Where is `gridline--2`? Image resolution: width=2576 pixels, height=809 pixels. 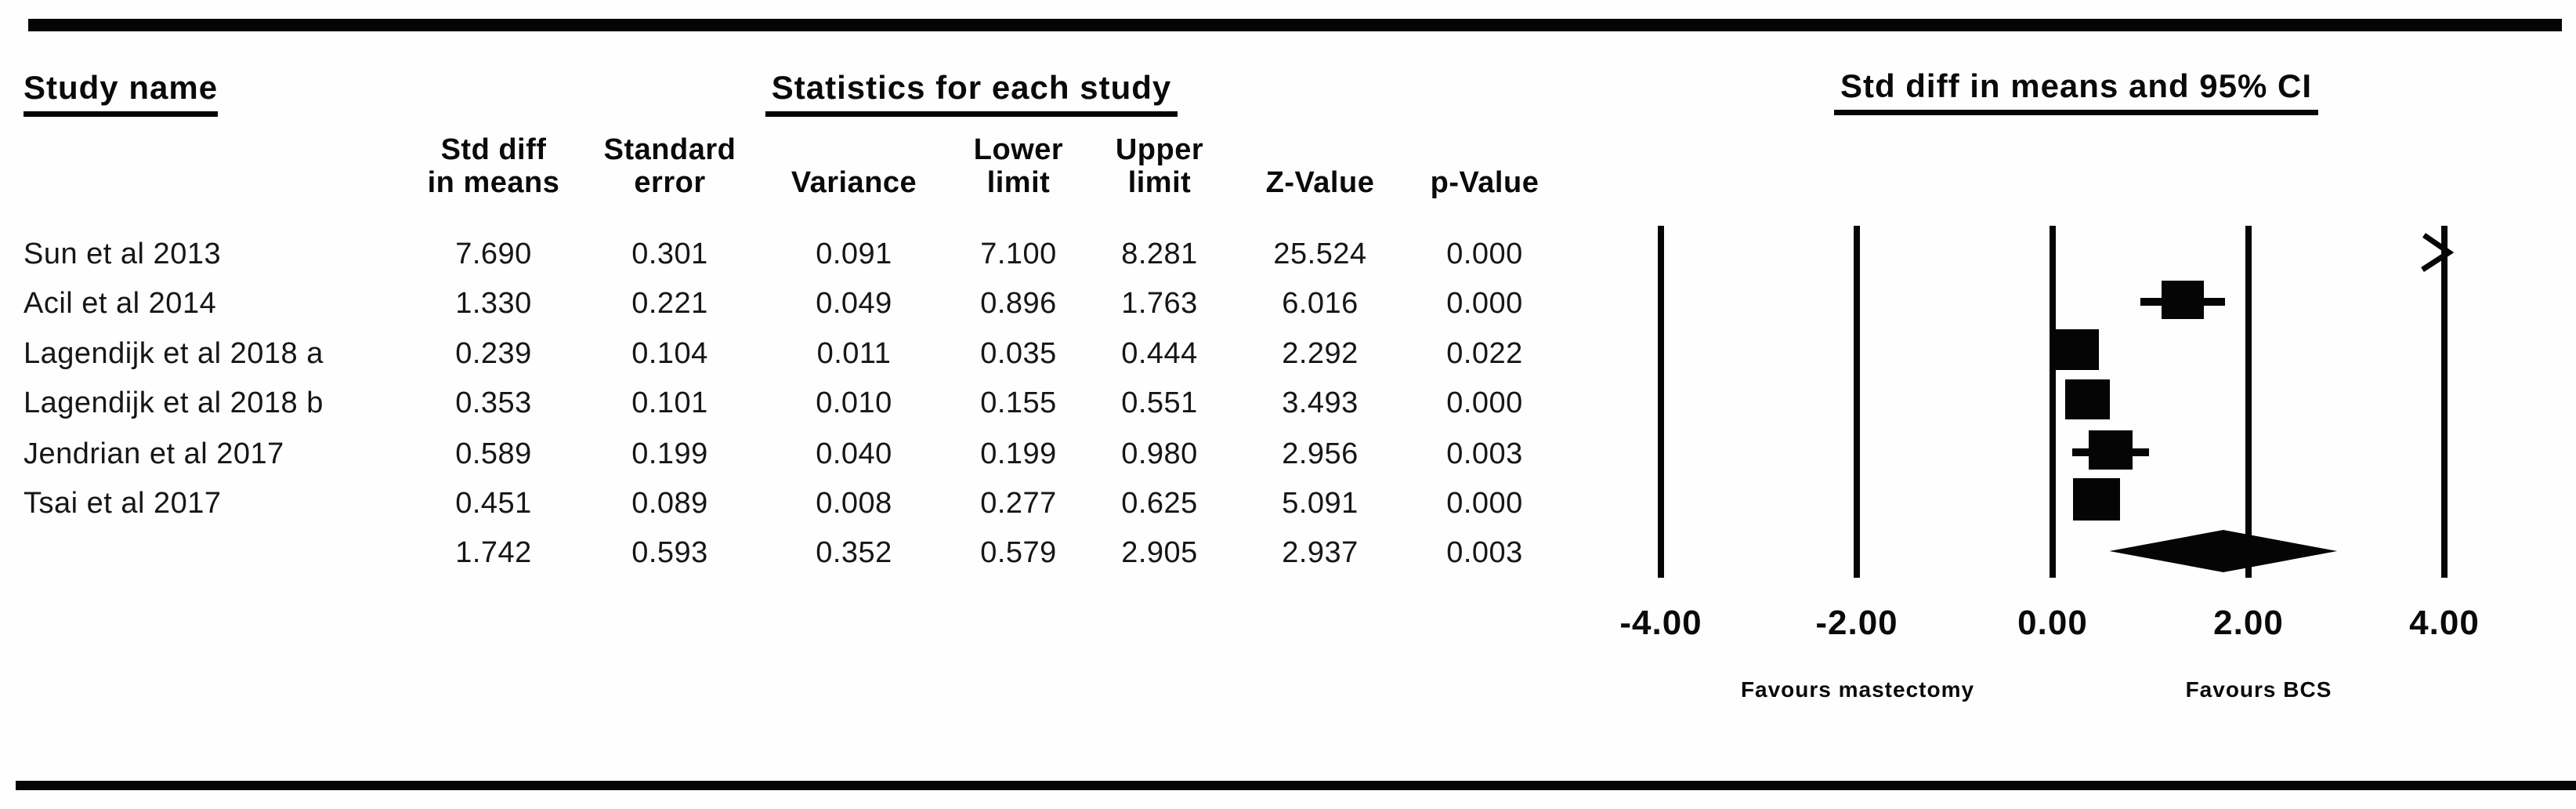
gridline--2 is located at coordinates (1857, 402).